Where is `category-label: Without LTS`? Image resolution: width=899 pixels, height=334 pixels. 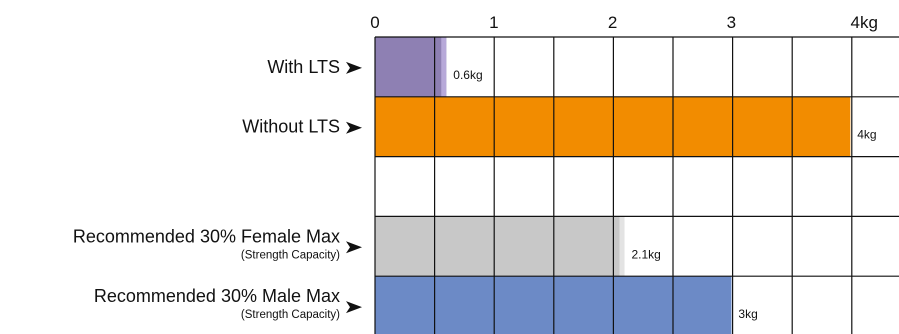
category-label: Without LTS is located at coordinates (291, 127).